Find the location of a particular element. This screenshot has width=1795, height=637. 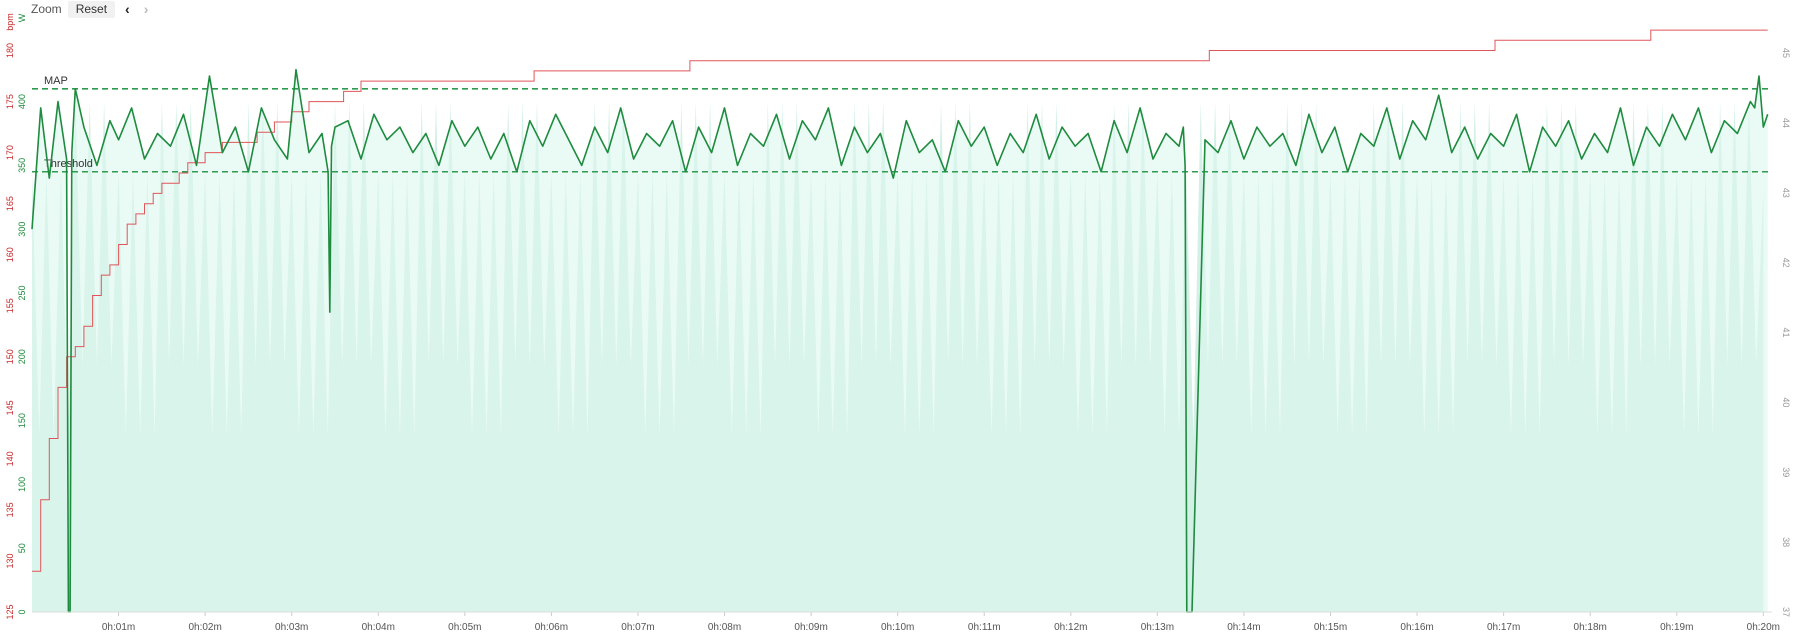

x-tick-label: 0h:17m is located at coordinates (1503, 627).